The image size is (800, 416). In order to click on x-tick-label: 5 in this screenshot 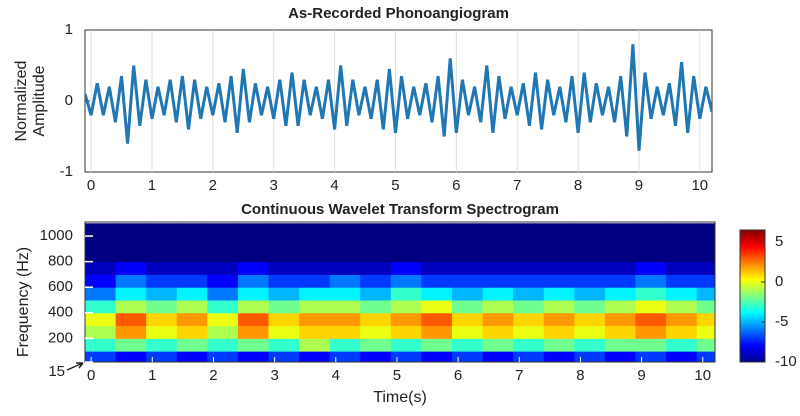, I will do `click(397, 375)`.